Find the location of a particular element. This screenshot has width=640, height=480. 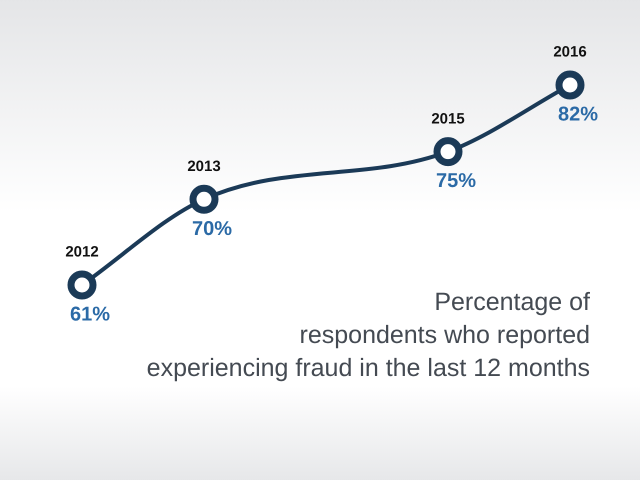

text: Percentage of respondents who reported experiencing fraud in the last 12 months is located at coordinates (368, 335).